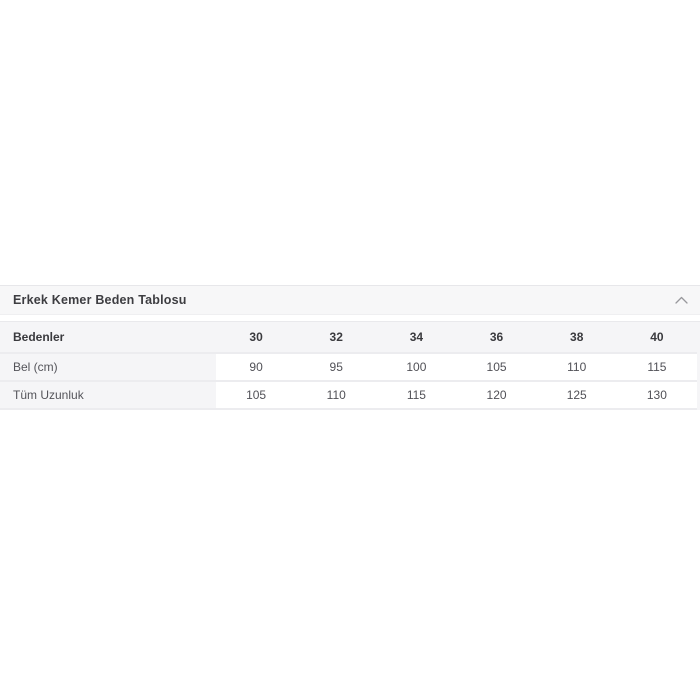 The height and width of the screenshot is (700, 700). Describe the element at coordinates (108, 367) in the screenshot. I see `row-label: Bel (cm)` at that location.